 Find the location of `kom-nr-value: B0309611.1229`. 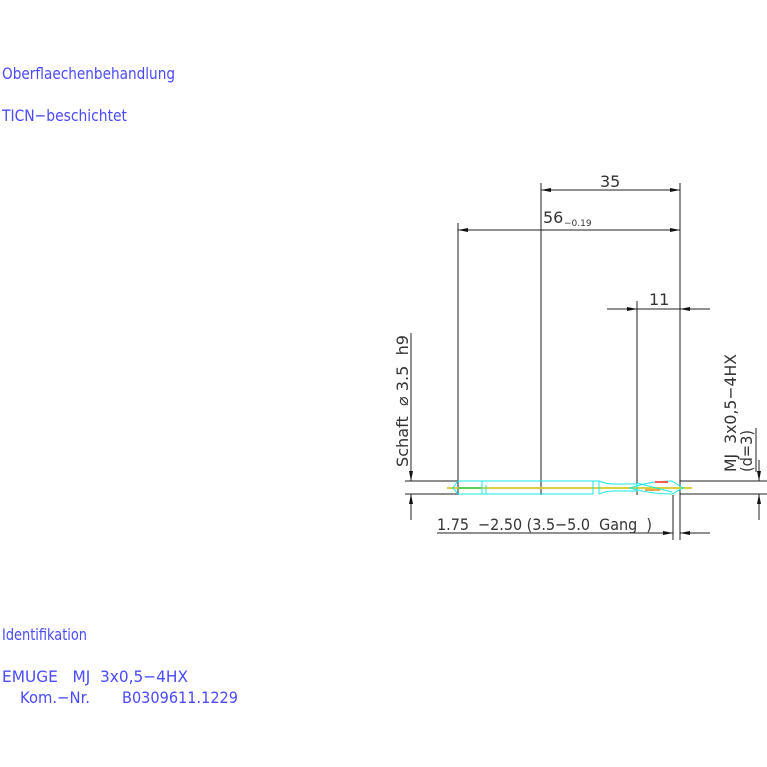

kom-nr-value: B0309611.1229 is located at coordinates (180, 697).